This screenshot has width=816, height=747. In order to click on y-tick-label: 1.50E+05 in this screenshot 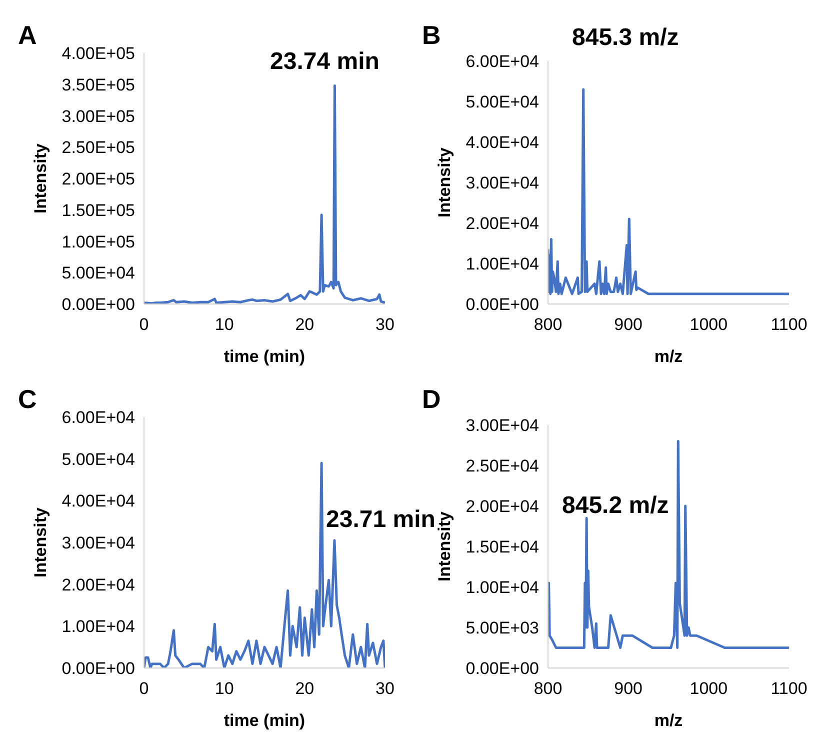, I will do `click(98, 210)`.